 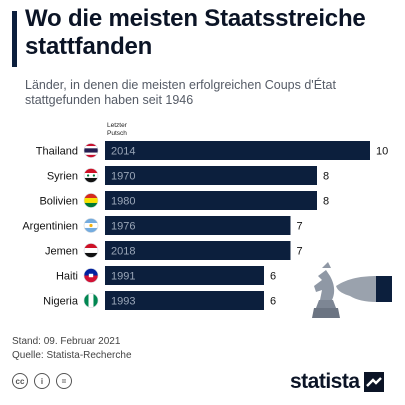 I want to click on last-coup-year-label: 2018, so click(x=123, y=252).